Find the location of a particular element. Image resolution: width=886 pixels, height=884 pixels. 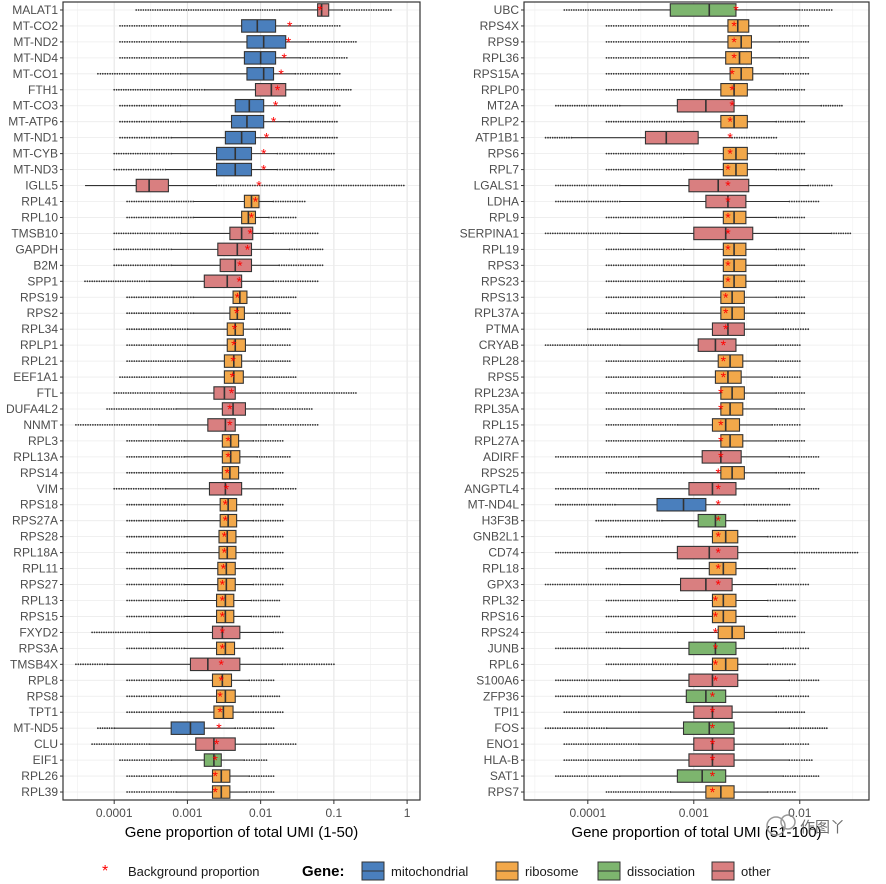

y-tick-label: CD74 is located at coordinates (503, 553).